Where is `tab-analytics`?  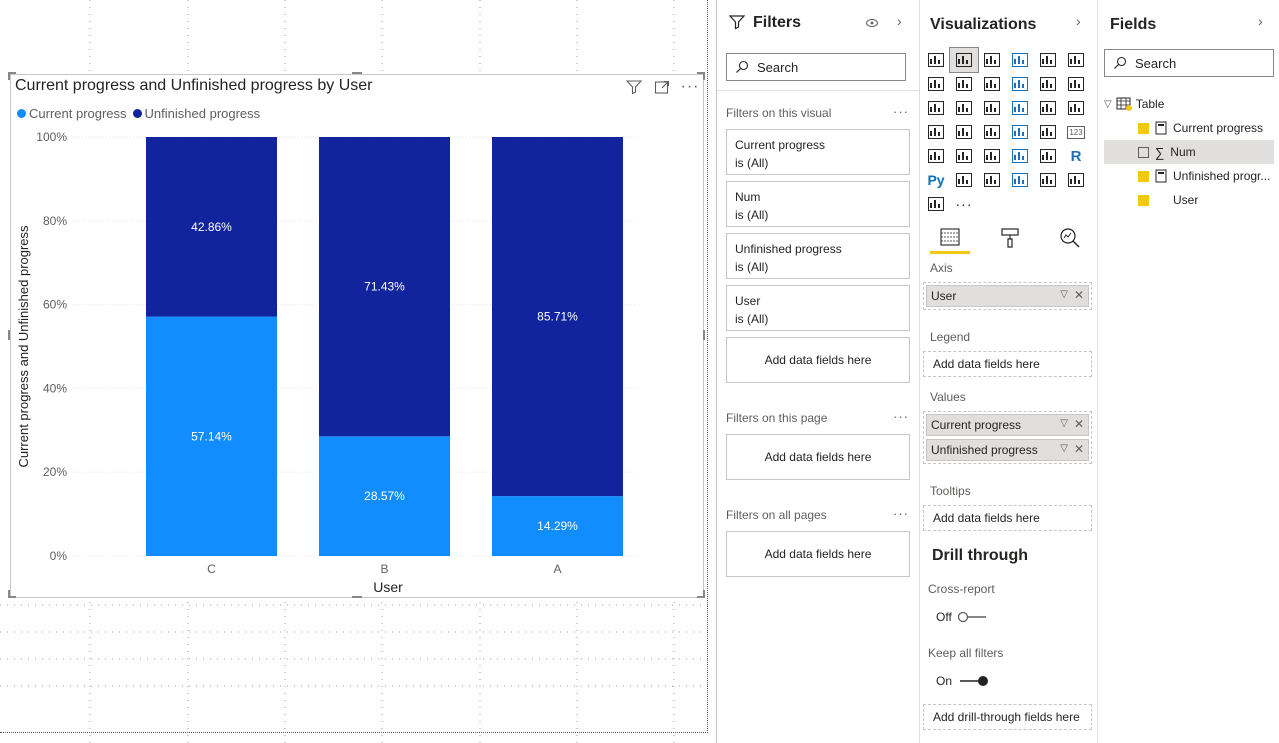
tab-analytics is located at coordinates (1070, 238).